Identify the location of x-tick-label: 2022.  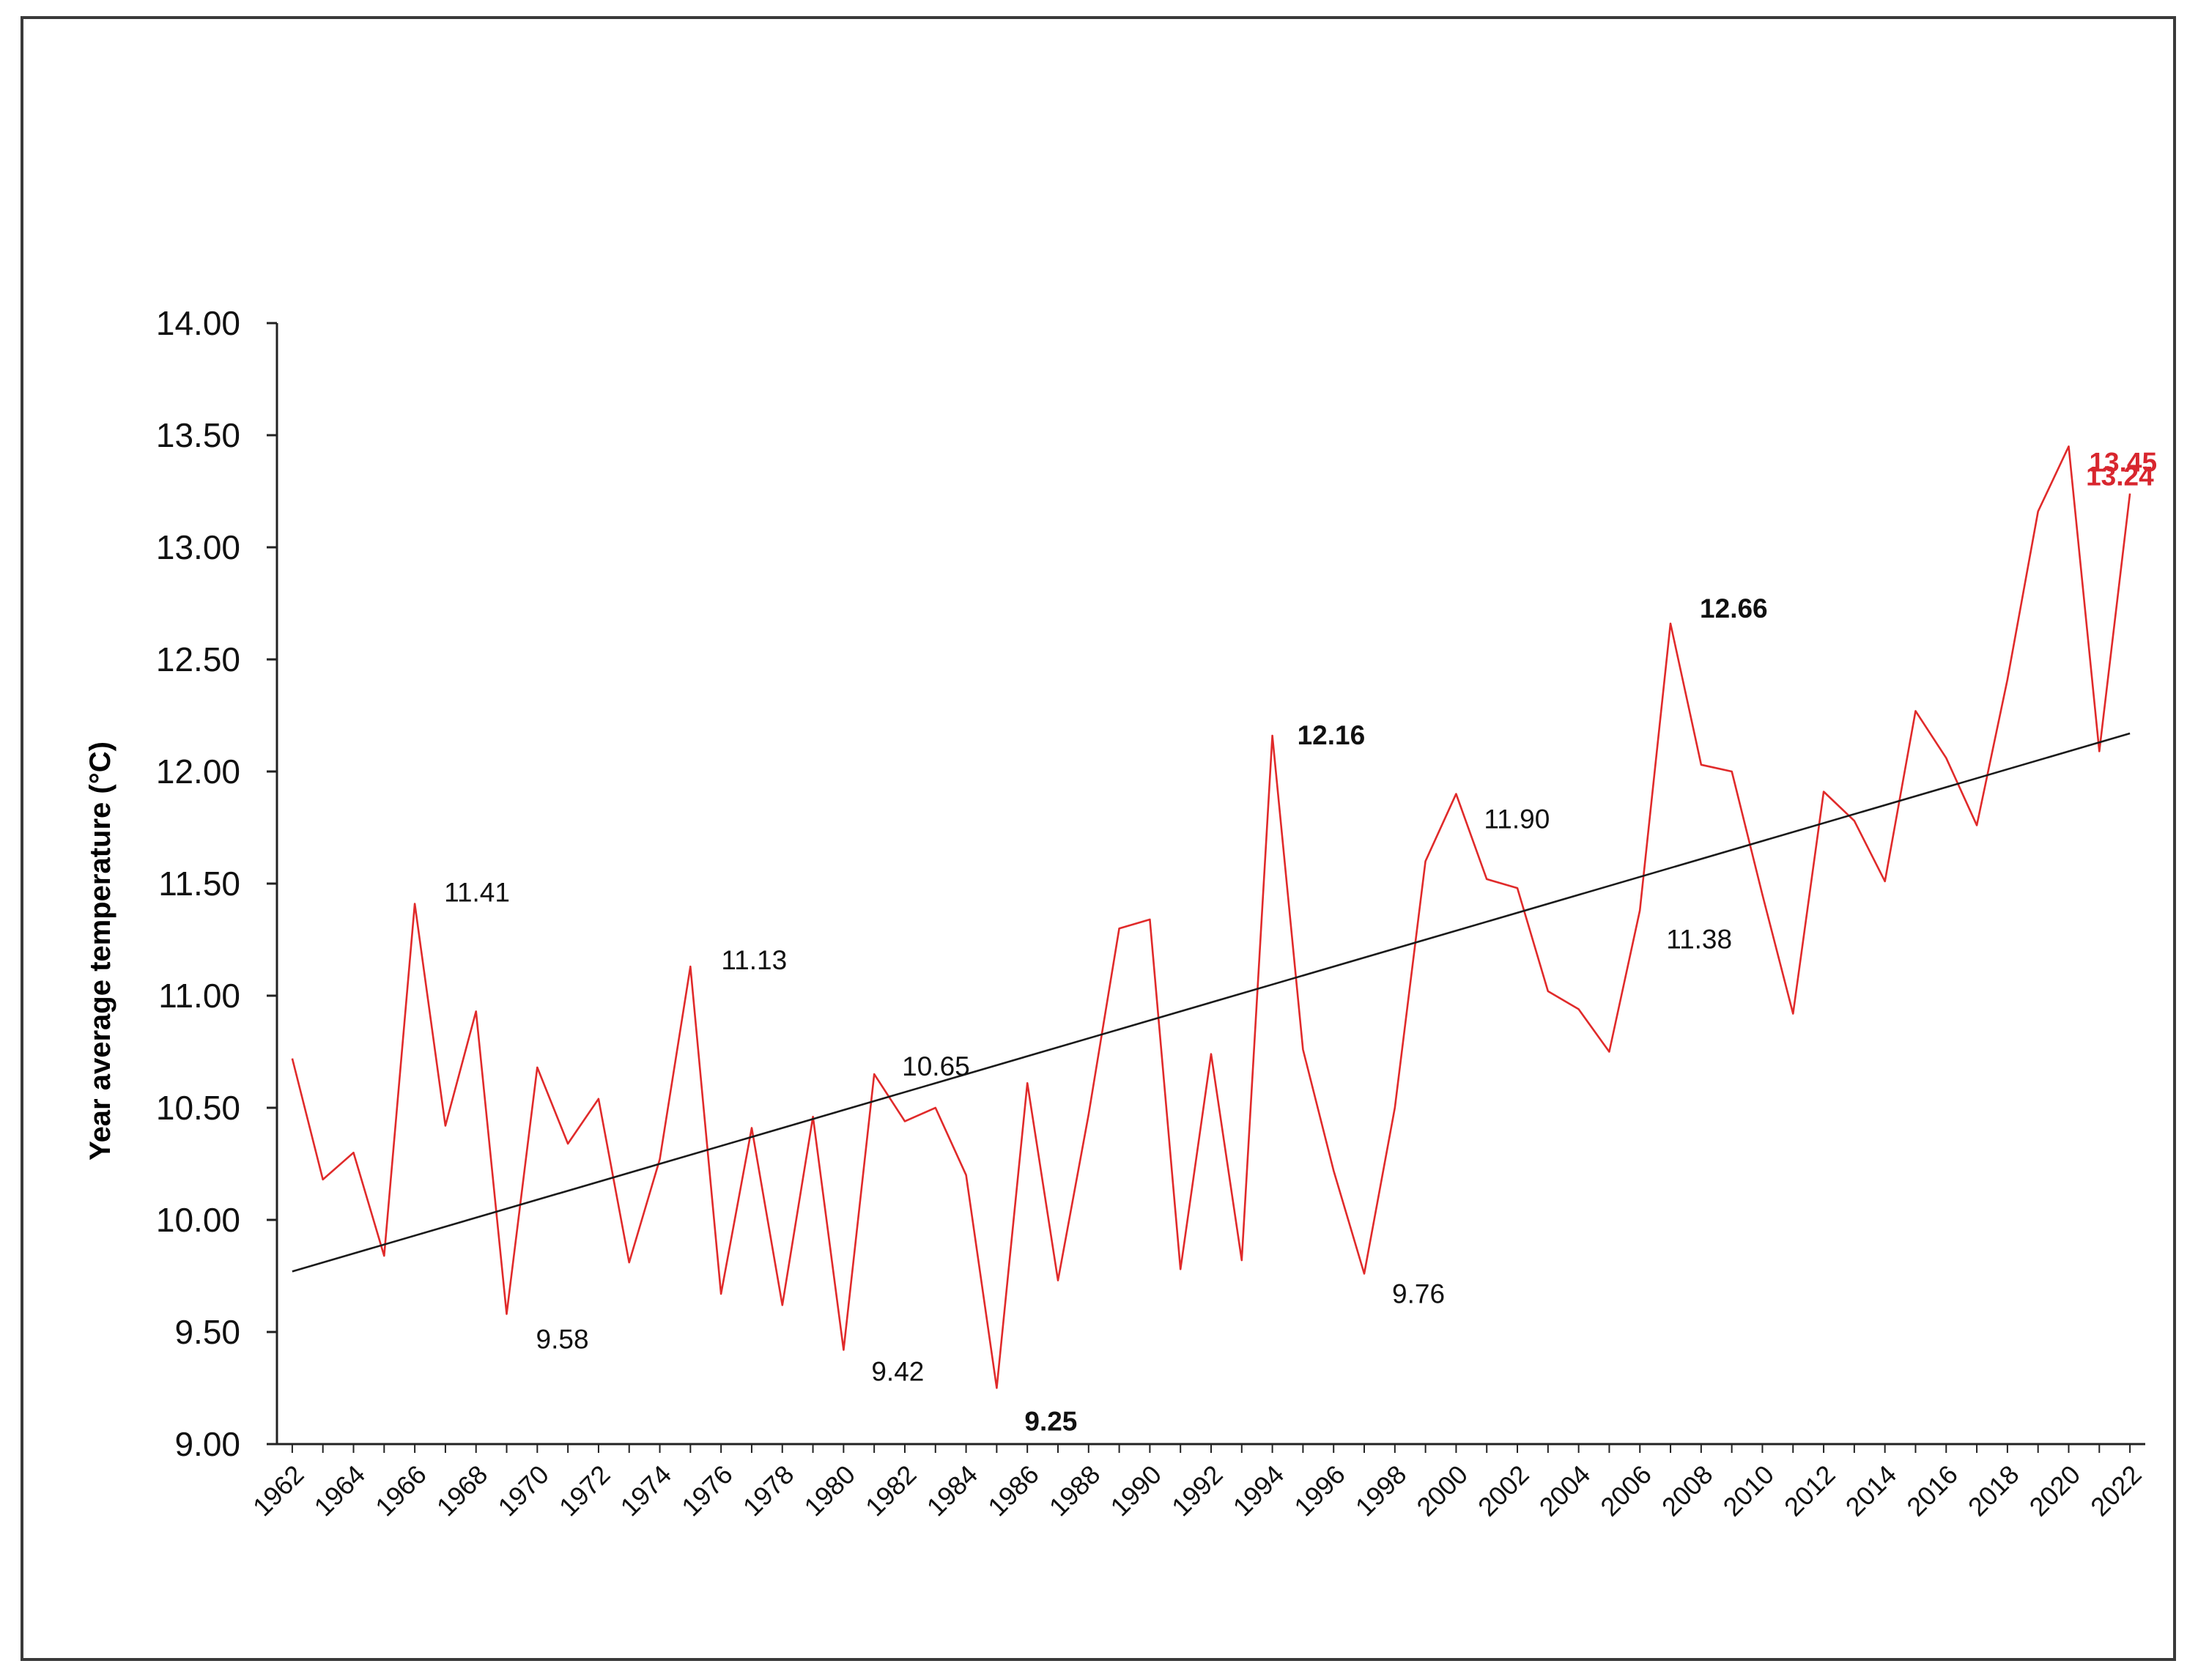
(2115, 1490).